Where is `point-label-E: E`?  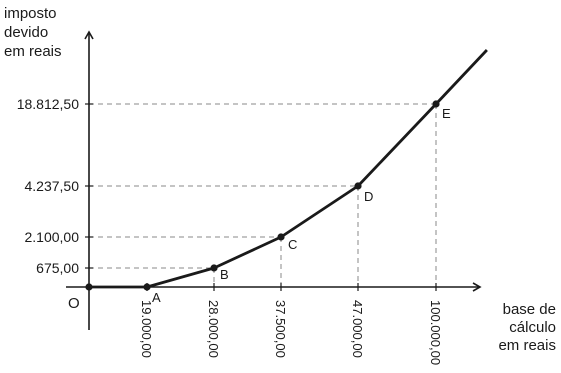 point-label-E: E is located at coordinates (446, 113).